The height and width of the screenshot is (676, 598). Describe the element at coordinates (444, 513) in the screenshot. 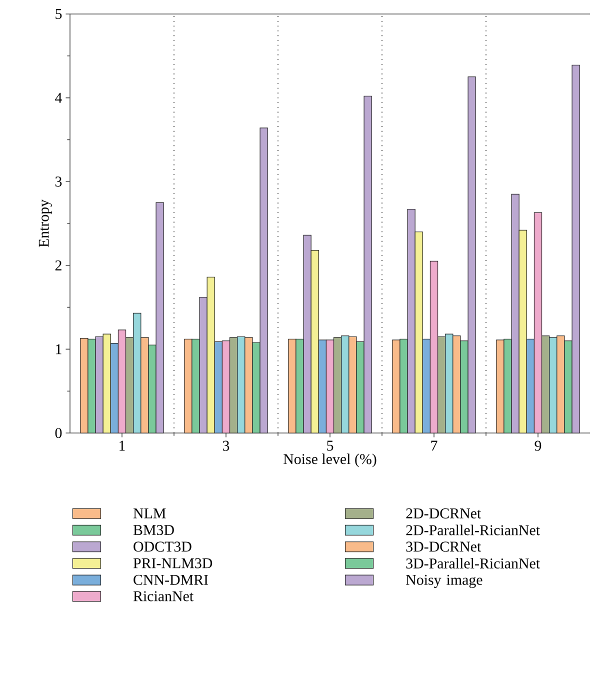

I see `legend-label: 2D-DCRNet` at that location.